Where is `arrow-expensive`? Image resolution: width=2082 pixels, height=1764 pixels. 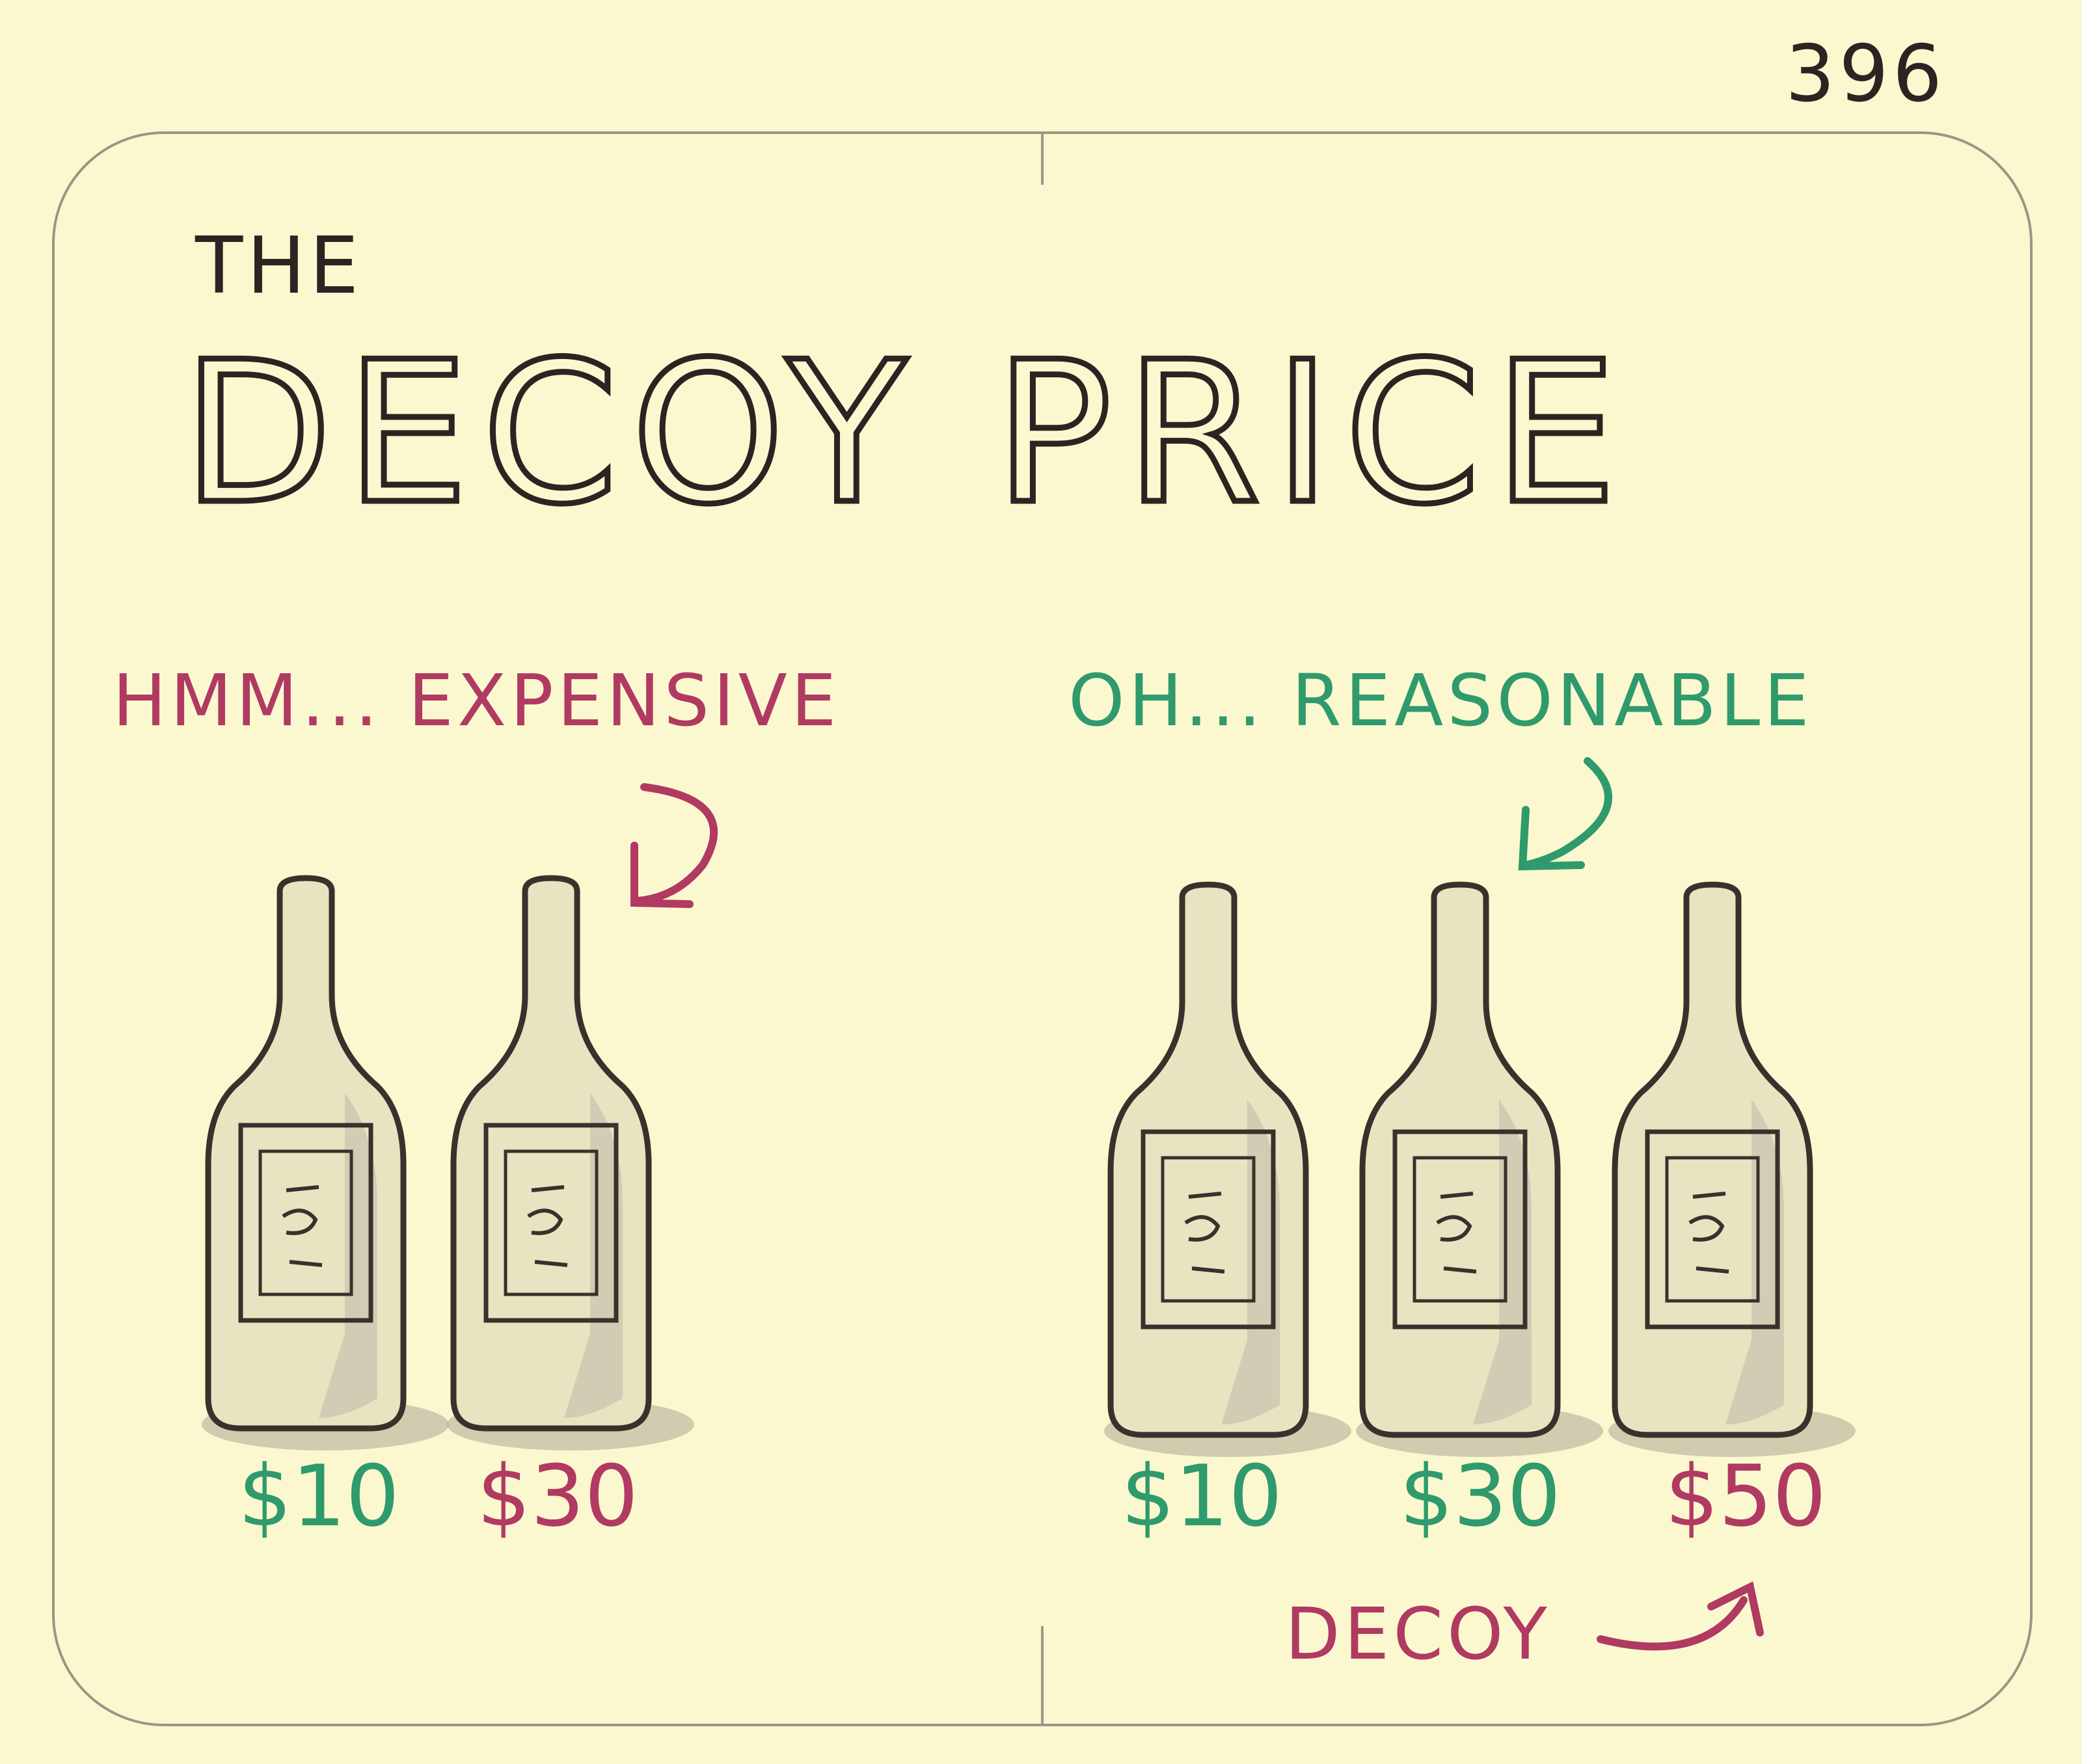
arrow-expensive is located at coordinates (674, 845).